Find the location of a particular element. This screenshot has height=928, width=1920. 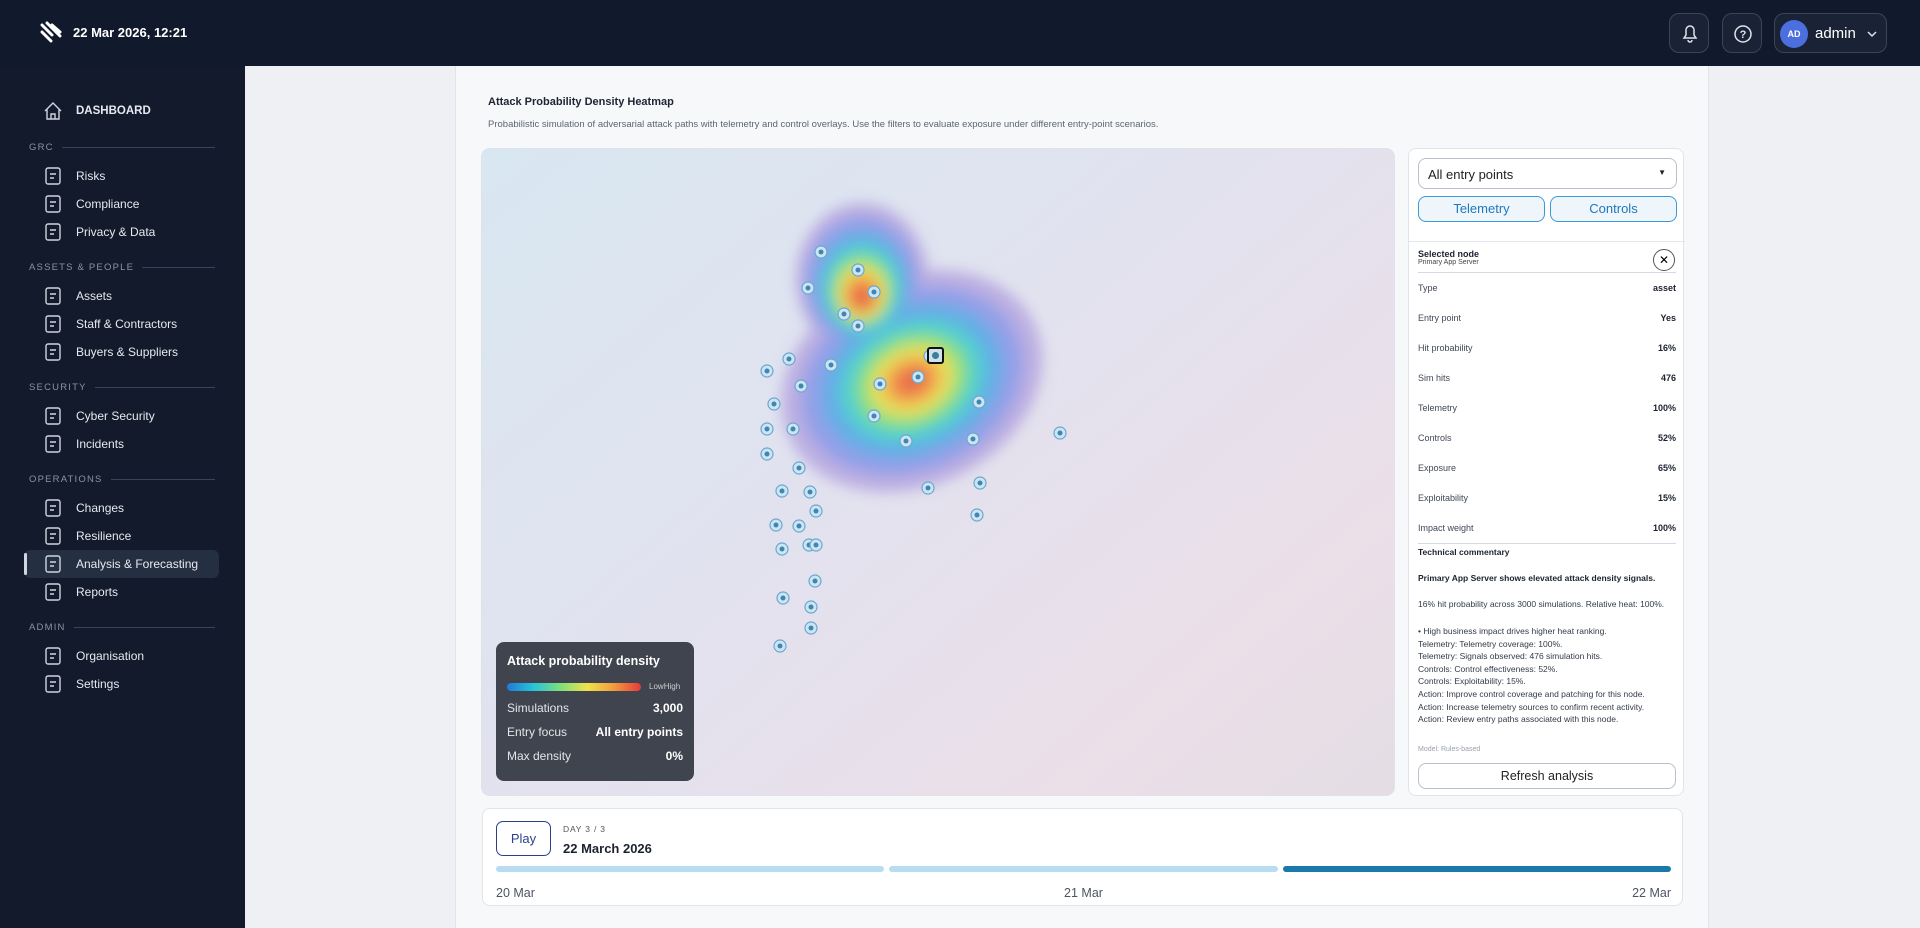

nav-item: Staff & Contractors is located at coordinates (121, 324).